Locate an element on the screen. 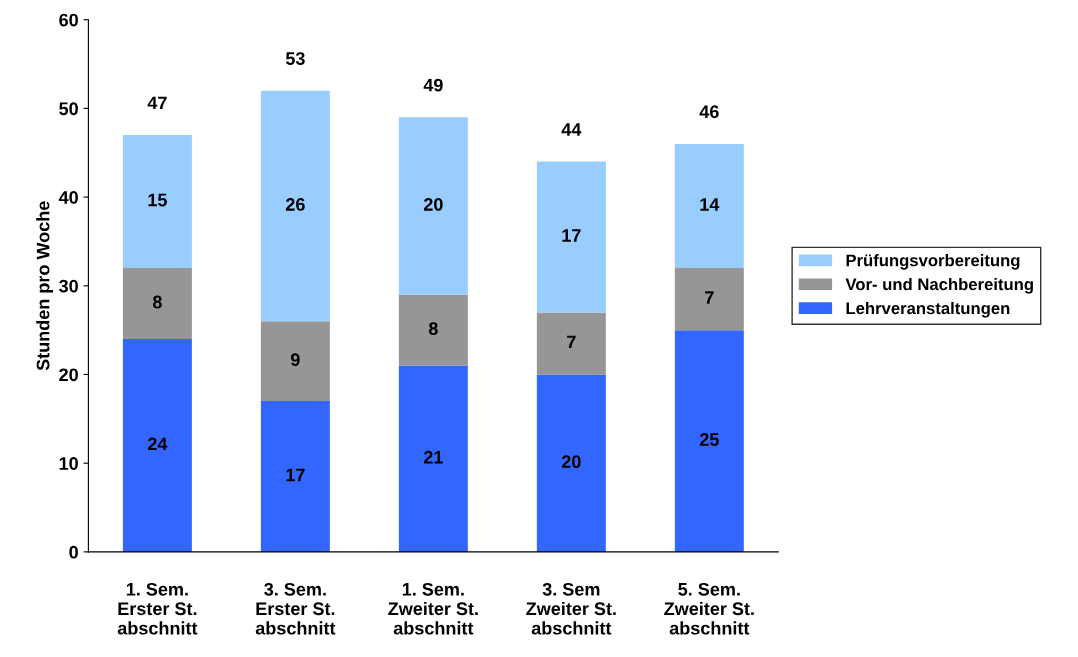  total-label: 44 is located at coordinates (571, 129).